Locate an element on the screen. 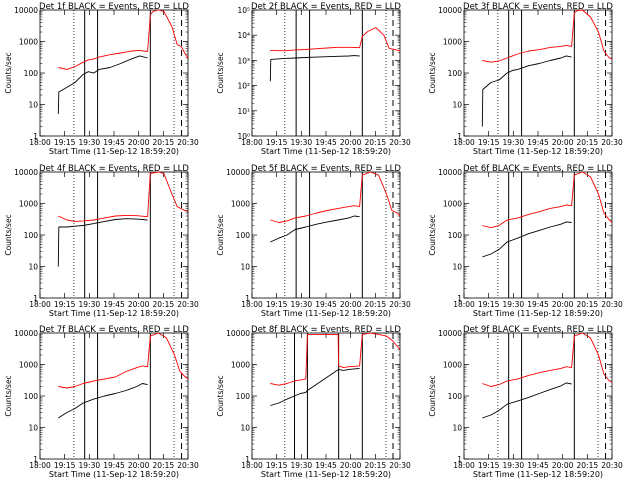 The height and width of the screenshot is (485, 640). panel-title: Det 7f BLACK = Events, RED = LLD is located at coordinates (114, 330).